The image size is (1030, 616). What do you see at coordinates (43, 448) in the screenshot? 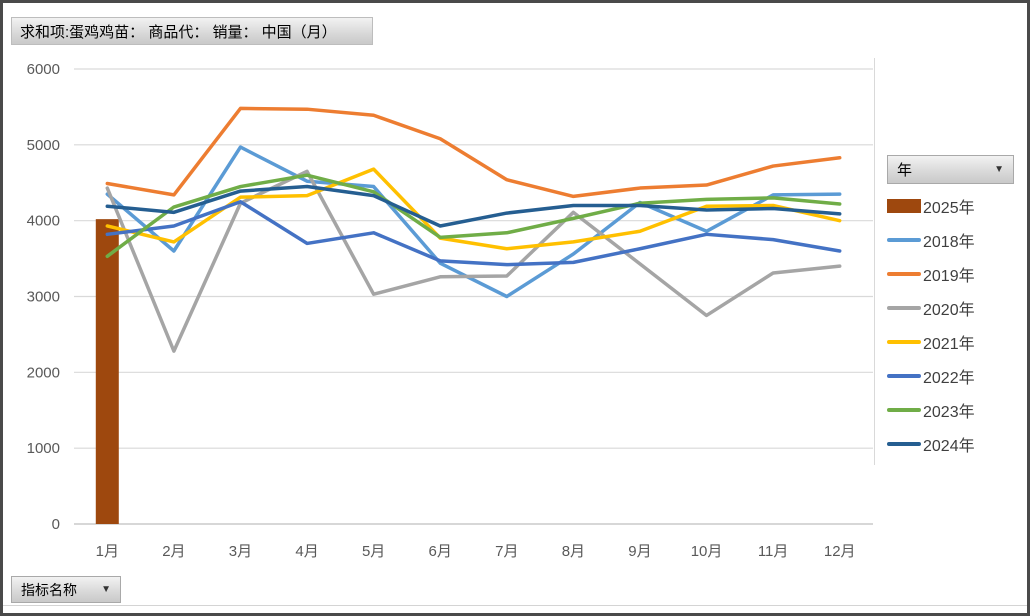
I see `y-axis-tick-label: 1000` at bounding box center [43, 448].